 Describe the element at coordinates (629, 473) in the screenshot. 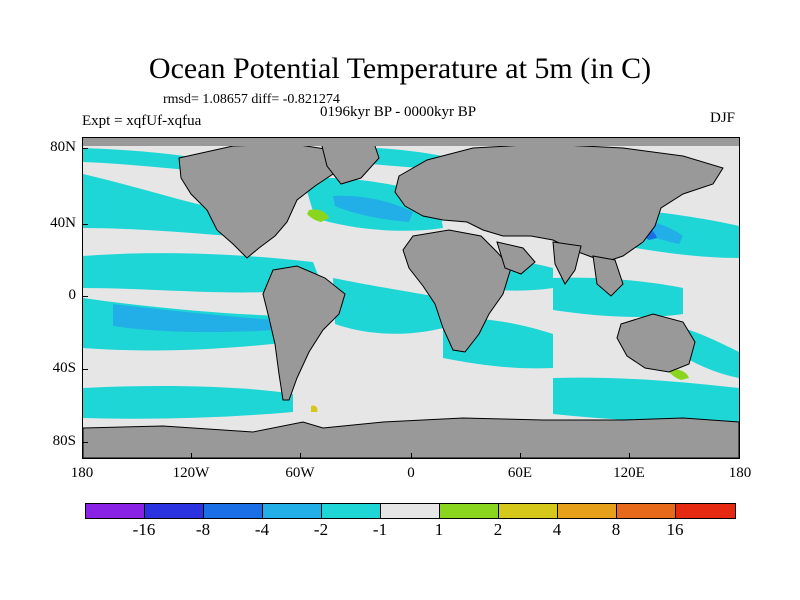

I see `lon-label-120e: 120E` at that location.